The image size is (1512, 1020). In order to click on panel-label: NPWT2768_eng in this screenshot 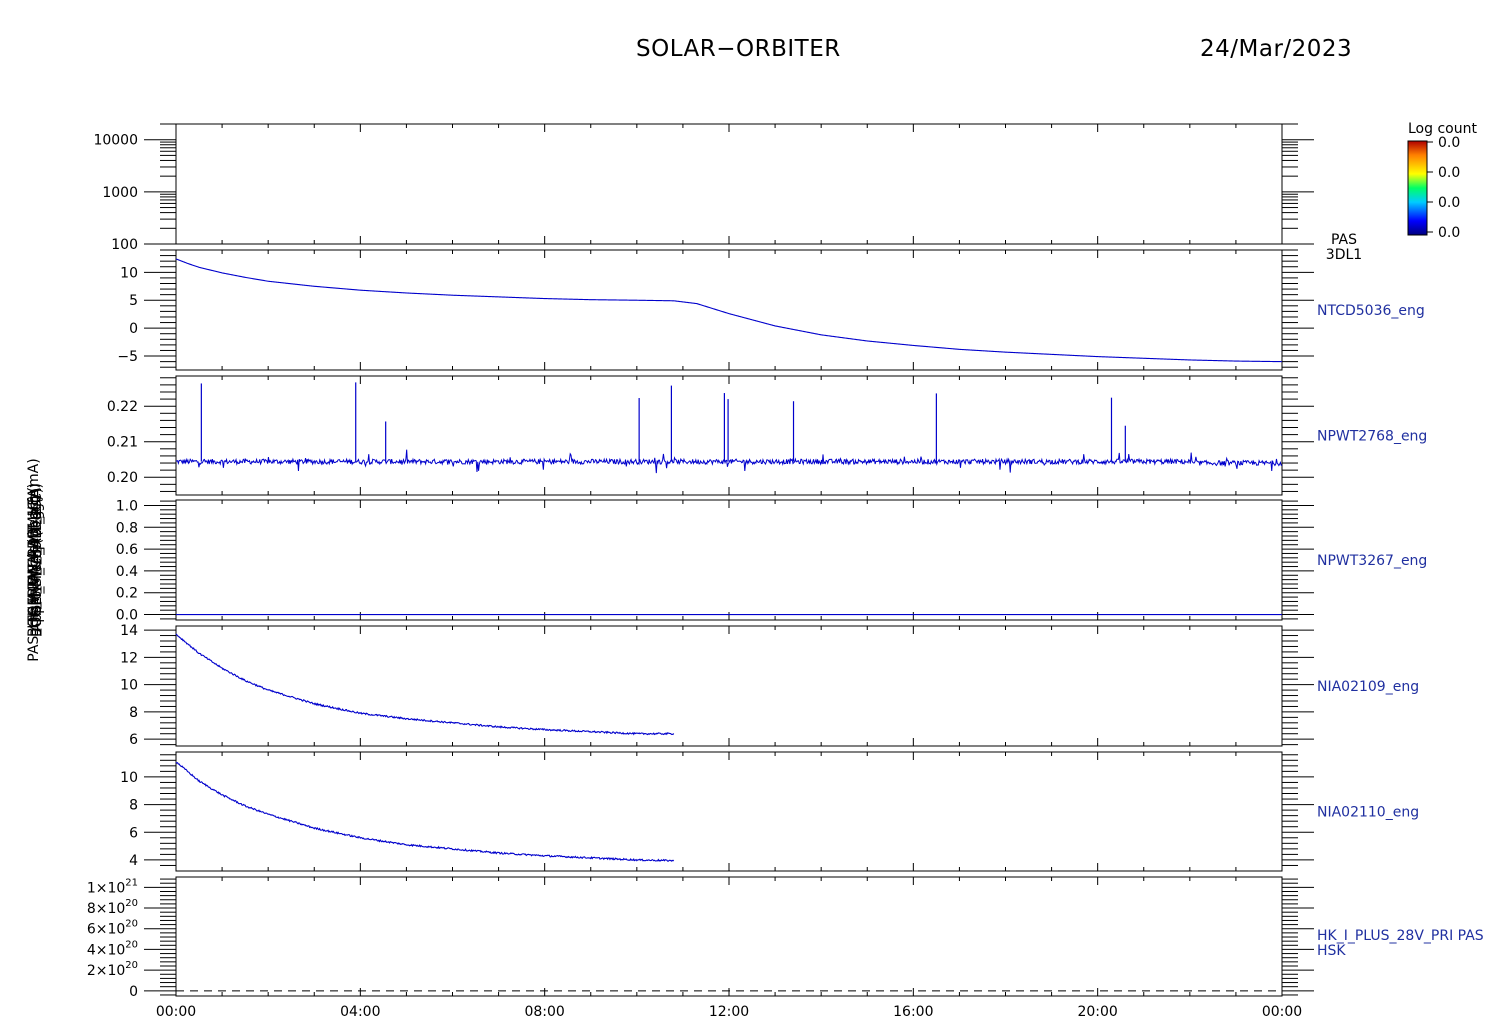, I will do `click(1372, 437)`.